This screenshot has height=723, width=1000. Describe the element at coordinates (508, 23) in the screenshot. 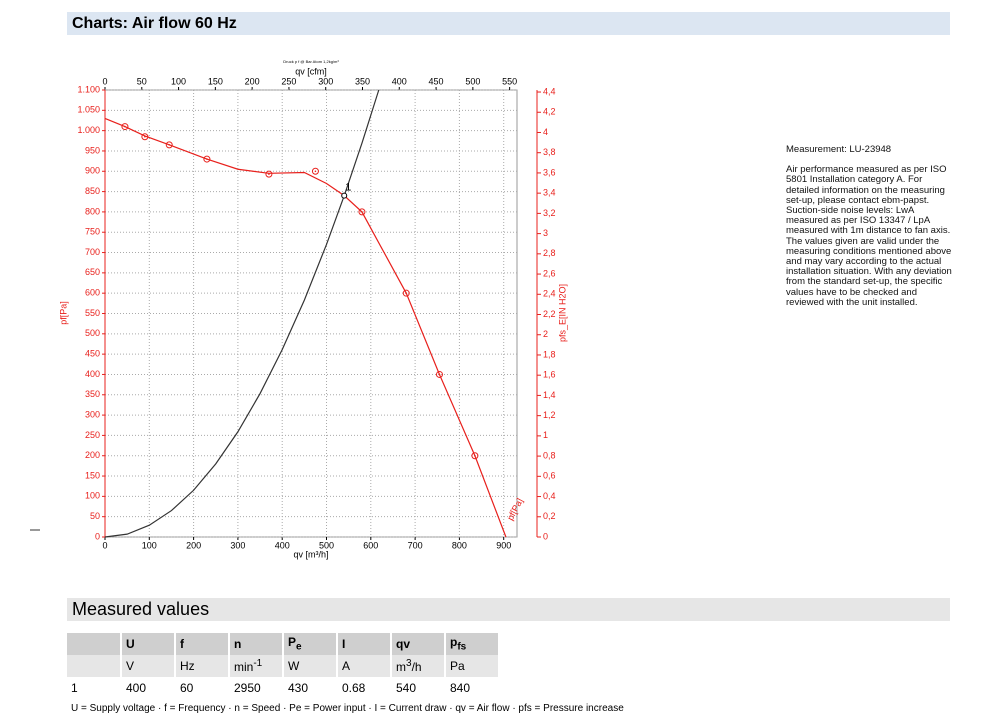

I see `header-bar: Charts: Air flow 60 Hz` at that location.